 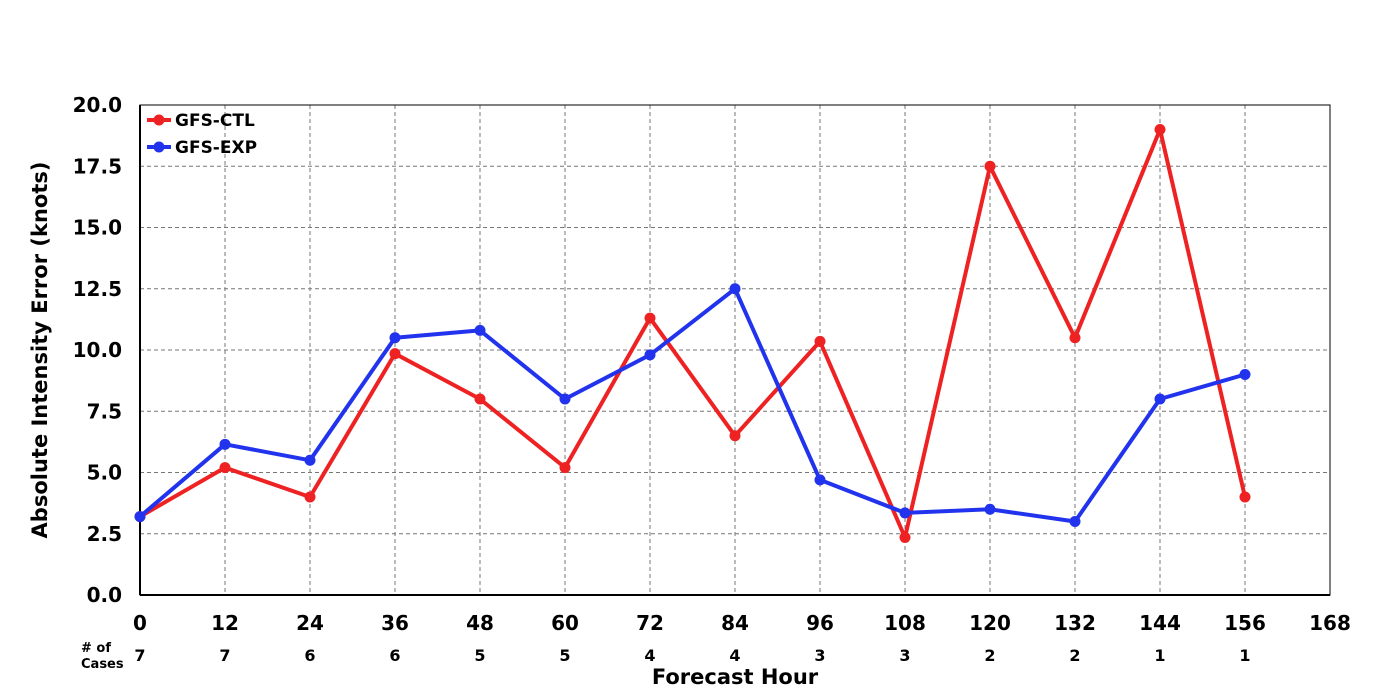 What do you see at coordinates (140, 623) in the screenshot?
I see `x-tick-label: 0` at bounding box center [140, 623].